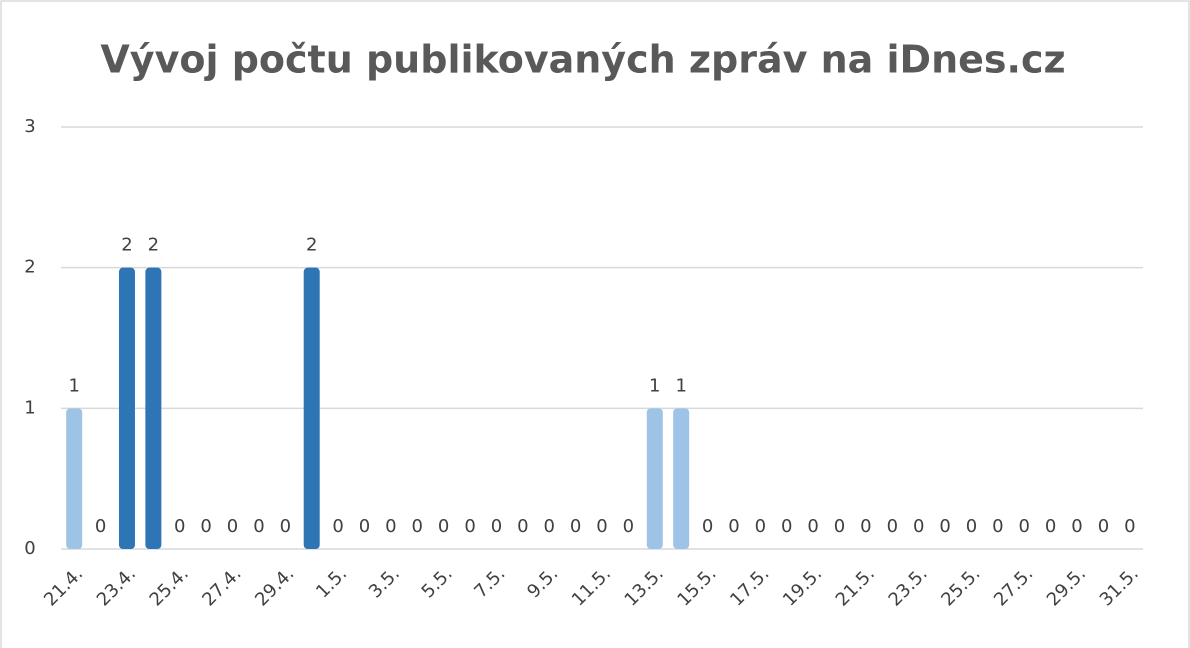  Describe the element at coordinates (29, 126) in the screenshot. I see `y-tick-label: 3` at that location.